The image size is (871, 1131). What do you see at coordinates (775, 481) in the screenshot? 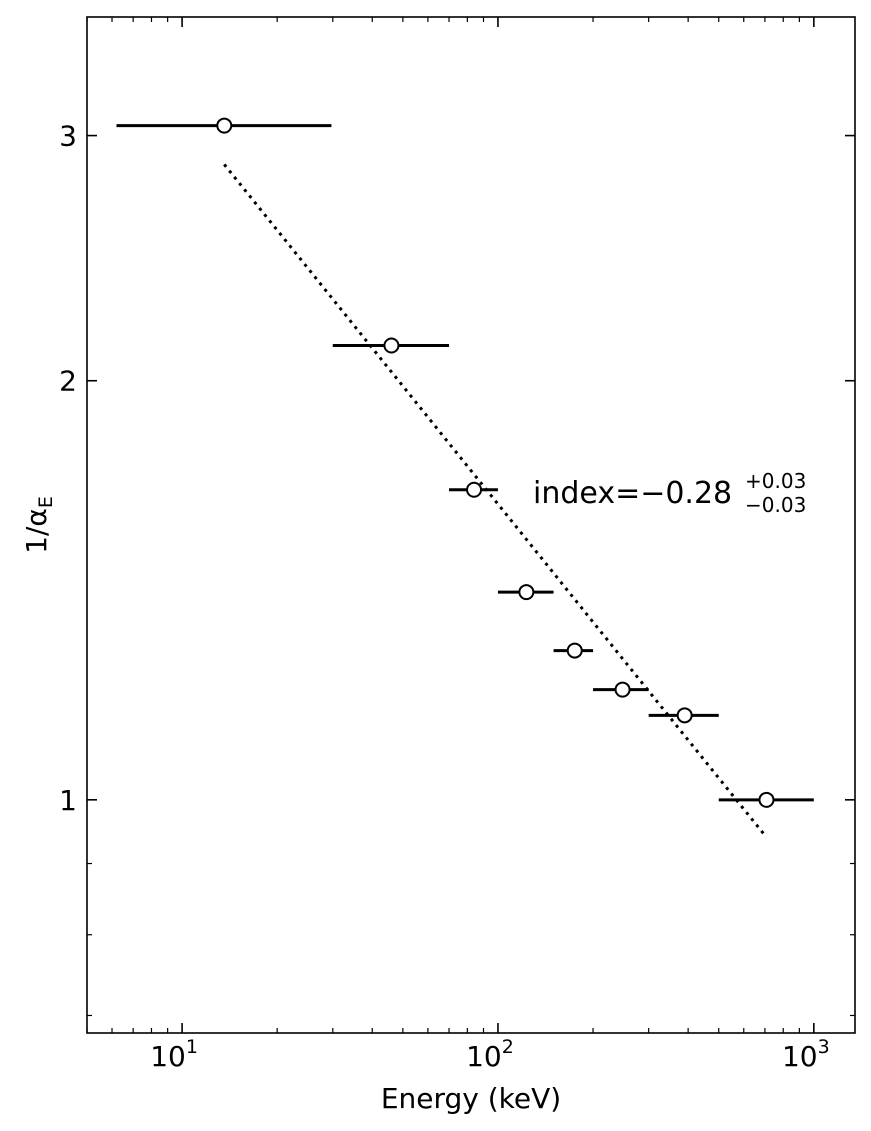
I see `fit-index-upper-error: +0.03` at bounding box center [775, 481].